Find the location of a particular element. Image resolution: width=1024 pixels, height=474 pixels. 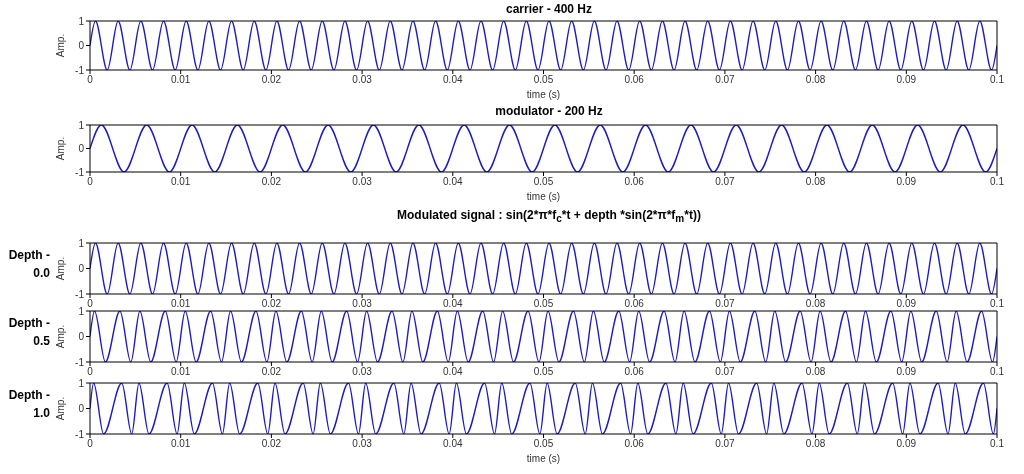

chart-title: carrier - 400 Hz is located at coordinates (549, 9).